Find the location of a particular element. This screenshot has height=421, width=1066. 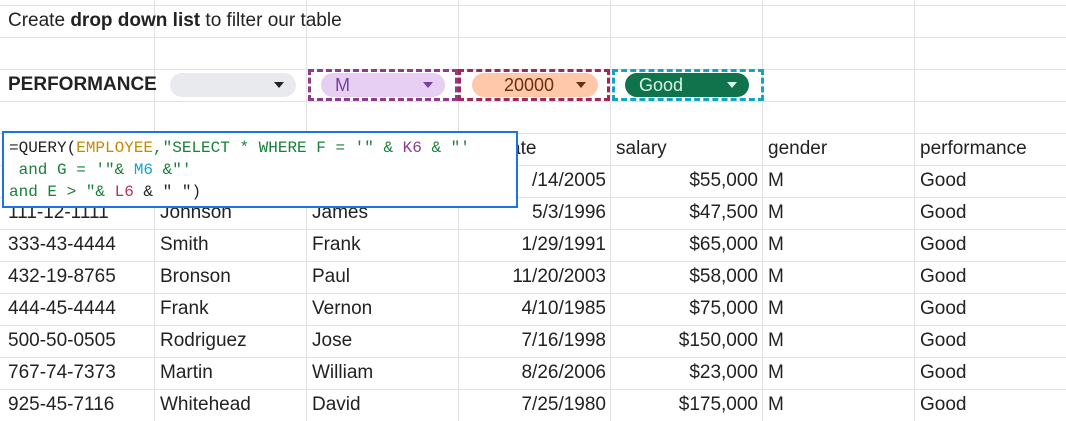

dropdown-salary-value: 20000 is located at coordinates (529, 85).